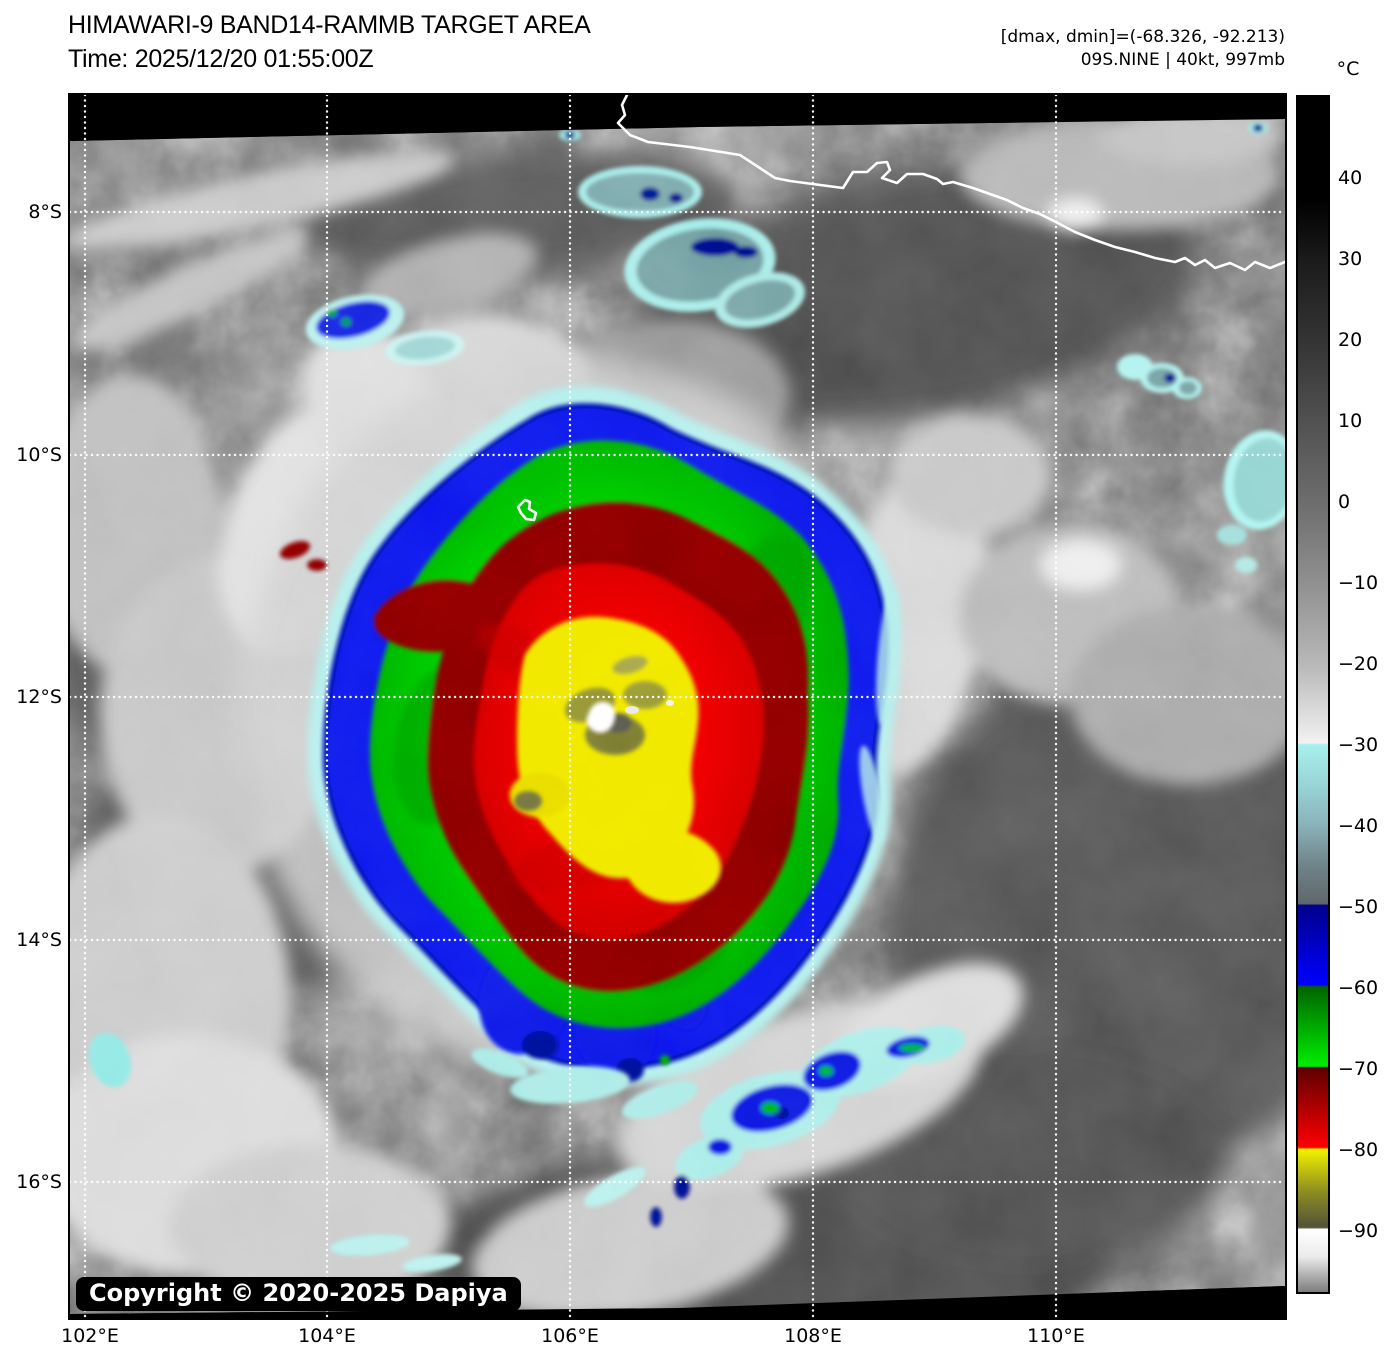 Image resolution: width=1388 pixels, height=1359 pixels. I want to click on colorbar-tick: 30, so click(1350, 259).